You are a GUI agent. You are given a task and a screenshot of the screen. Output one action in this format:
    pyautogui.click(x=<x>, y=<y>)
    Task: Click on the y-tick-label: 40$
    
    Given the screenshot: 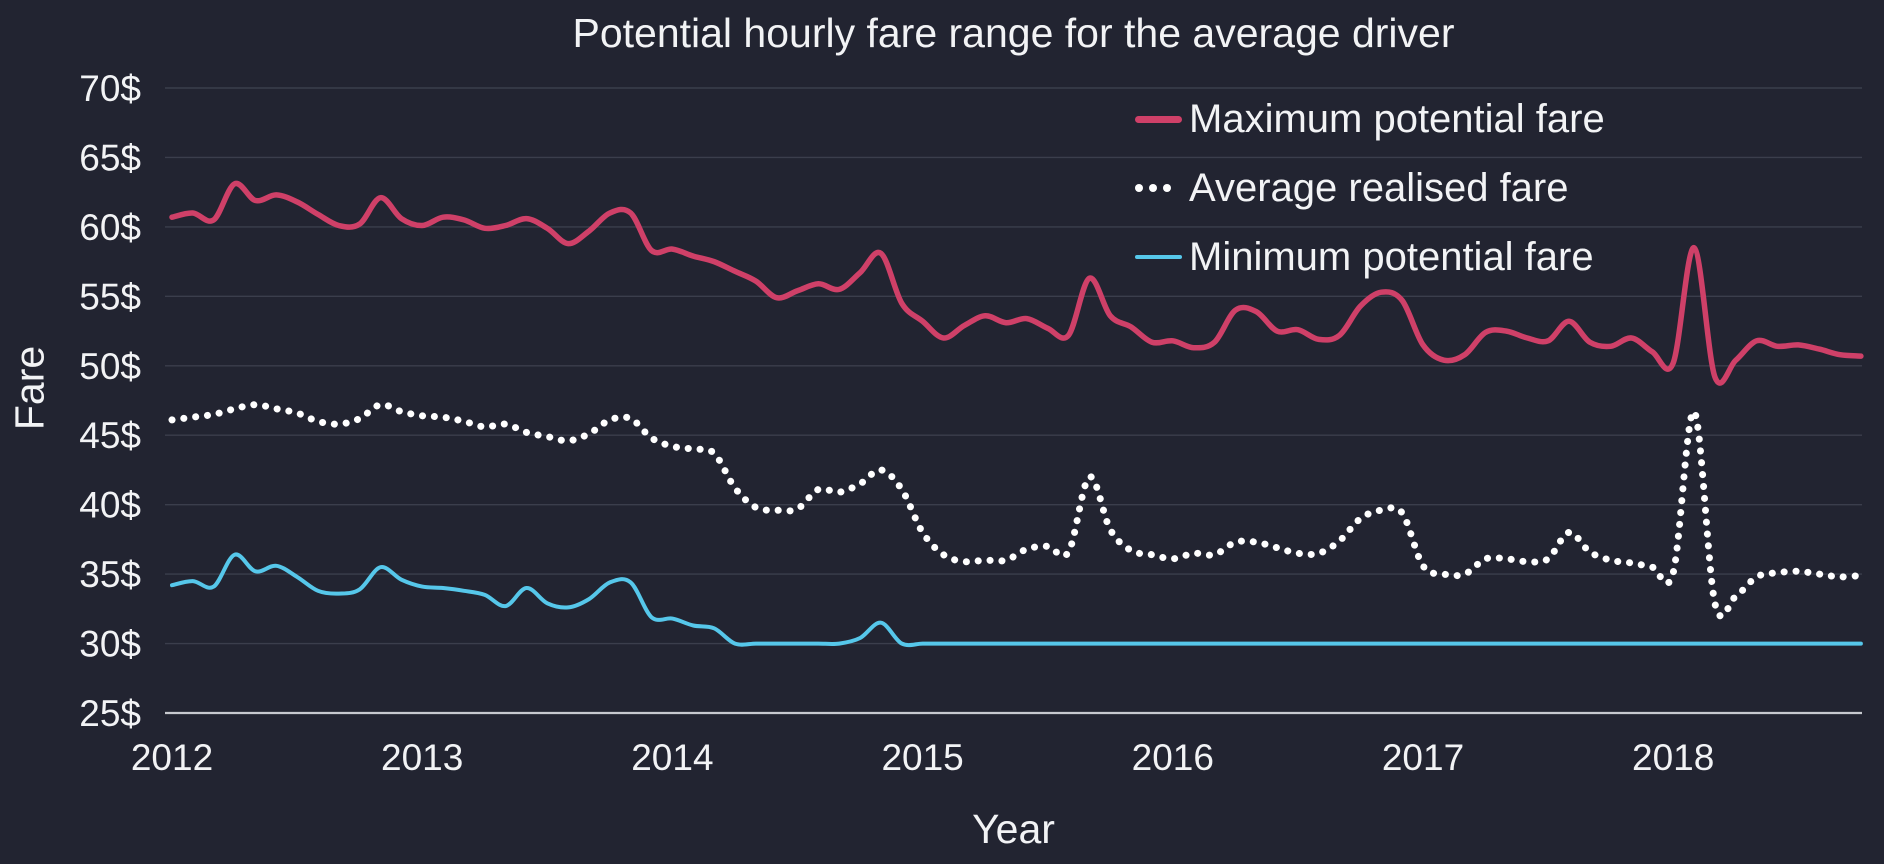 What is the action you would take?
    pyautogui.click(x=110, y=505)
    